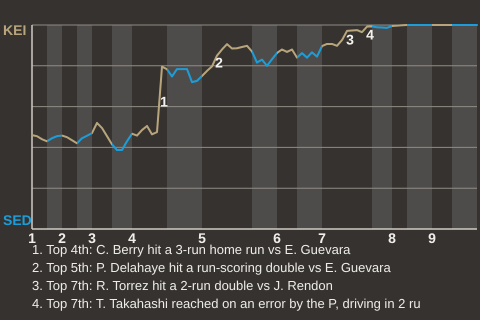  Describe the element at coordinates (370, 34) in the screenshot. I see `annotation: 4` at that location.